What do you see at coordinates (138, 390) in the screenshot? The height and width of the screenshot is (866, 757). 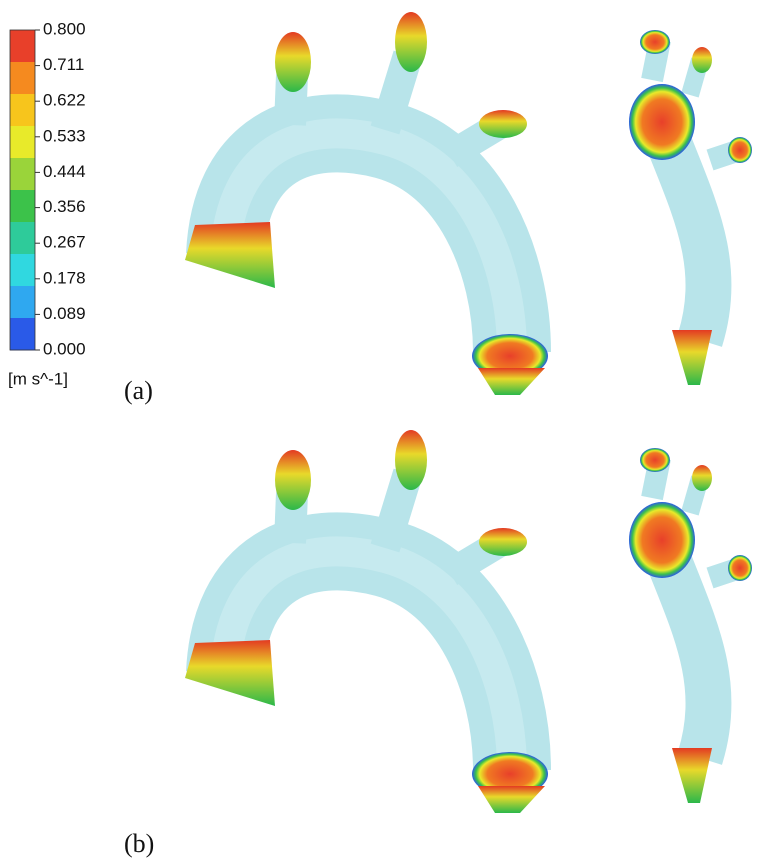 I see `panel-label: (a)` at bounding box center [138, 390].